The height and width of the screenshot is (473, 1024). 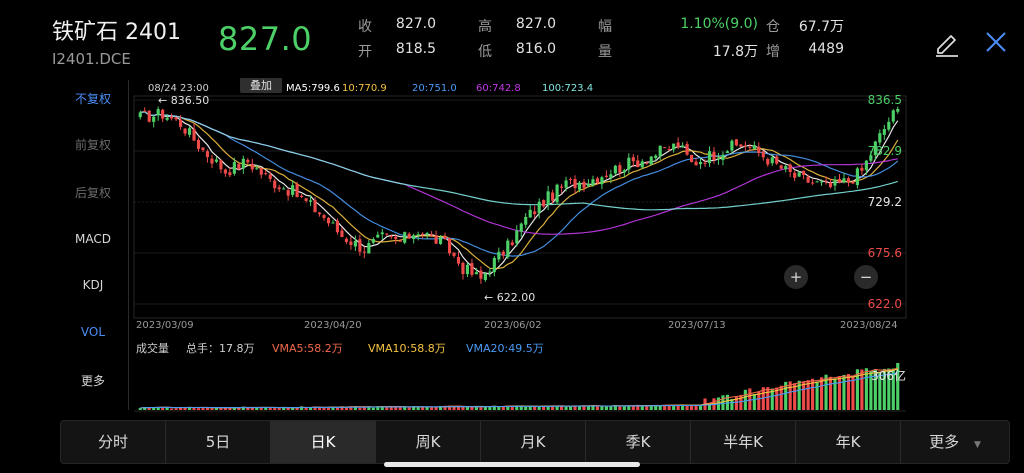 What do you see at coordinates (796, 277) in the screenshot?
I see `zoom-in-button: +` at bounding box center [796, 277].